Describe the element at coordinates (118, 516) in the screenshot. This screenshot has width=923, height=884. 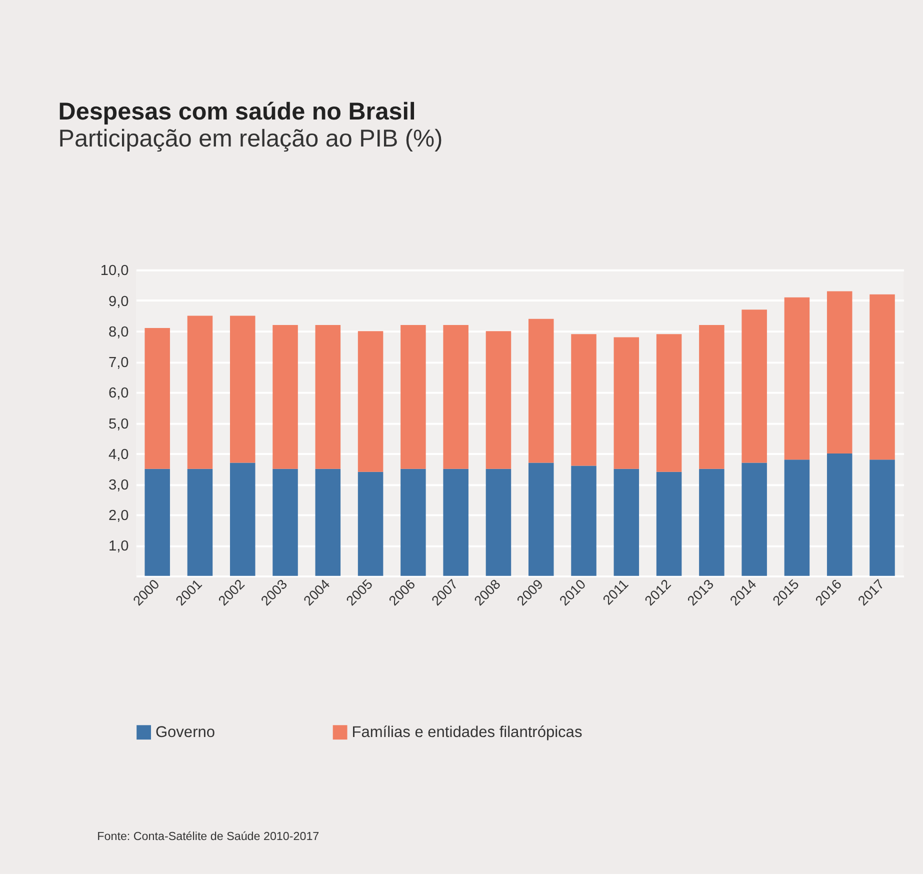
I see `y-tick-label: 2,0` at that location.